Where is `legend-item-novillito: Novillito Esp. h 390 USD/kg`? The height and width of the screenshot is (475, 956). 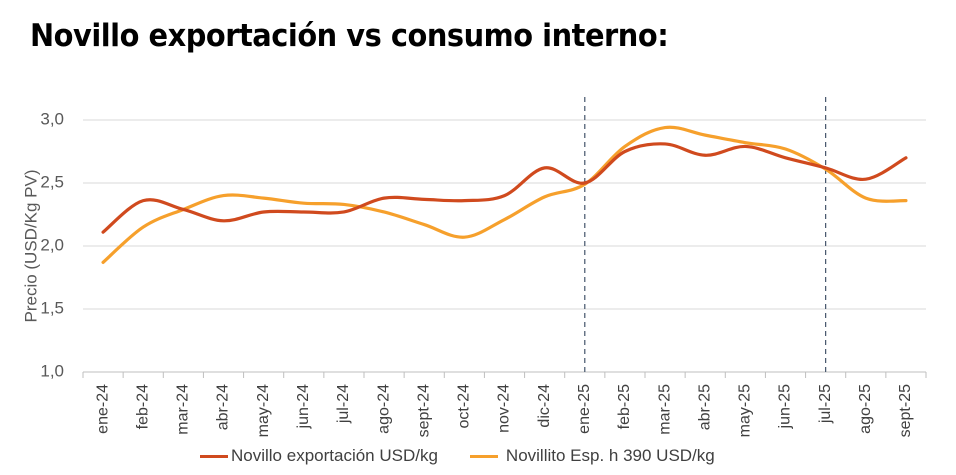
legend-item-novillito: Novillito Esp. h 390 USD/kg is located at coordinates (592, 456).